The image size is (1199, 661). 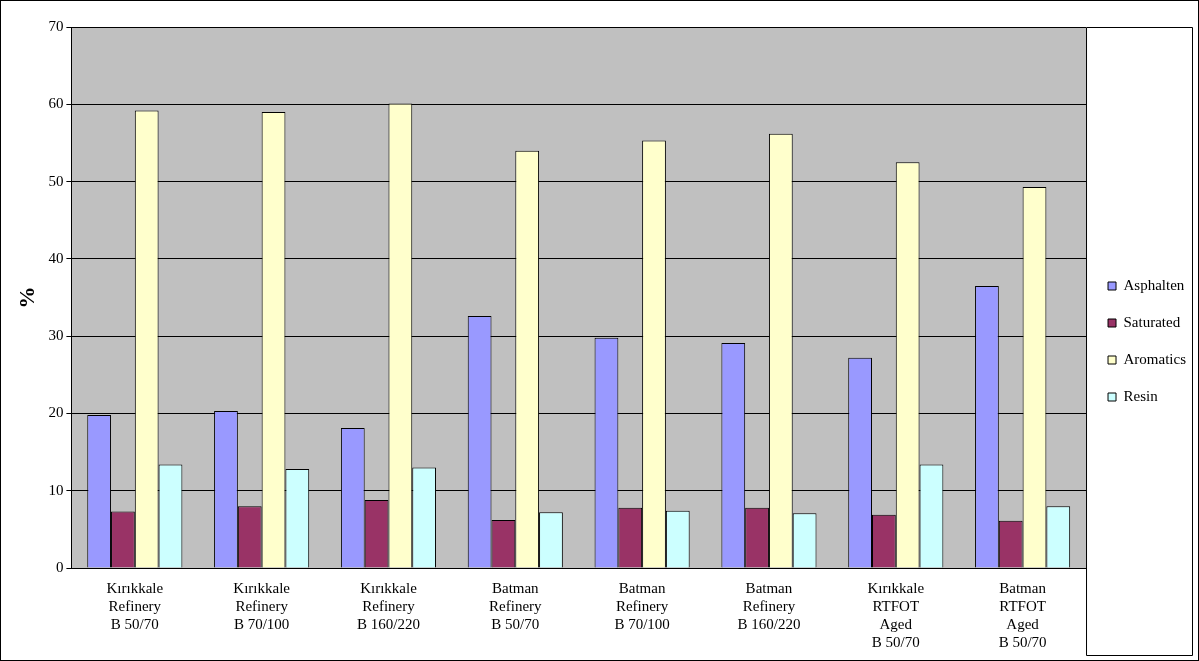 I want to click on legend-label: Saturated, so click(x=1152, y=321).